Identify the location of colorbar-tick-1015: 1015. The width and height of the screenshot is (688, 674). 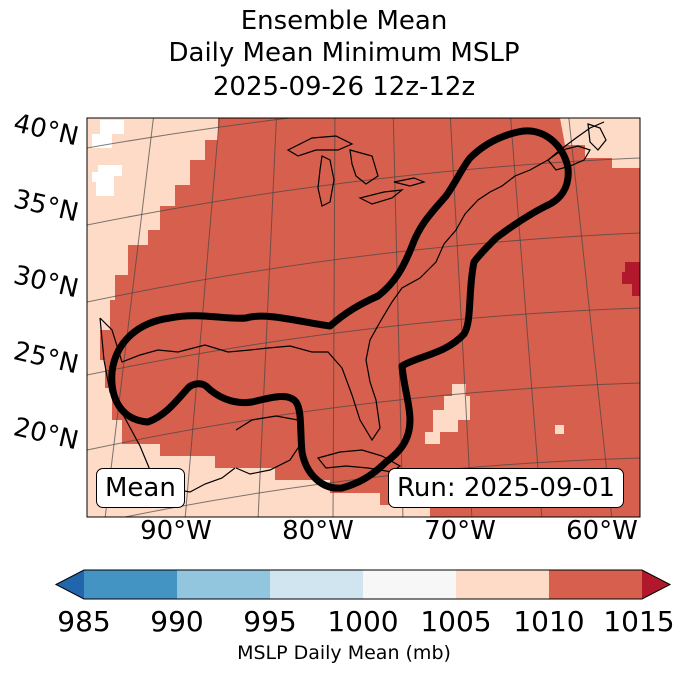
(639, 621).